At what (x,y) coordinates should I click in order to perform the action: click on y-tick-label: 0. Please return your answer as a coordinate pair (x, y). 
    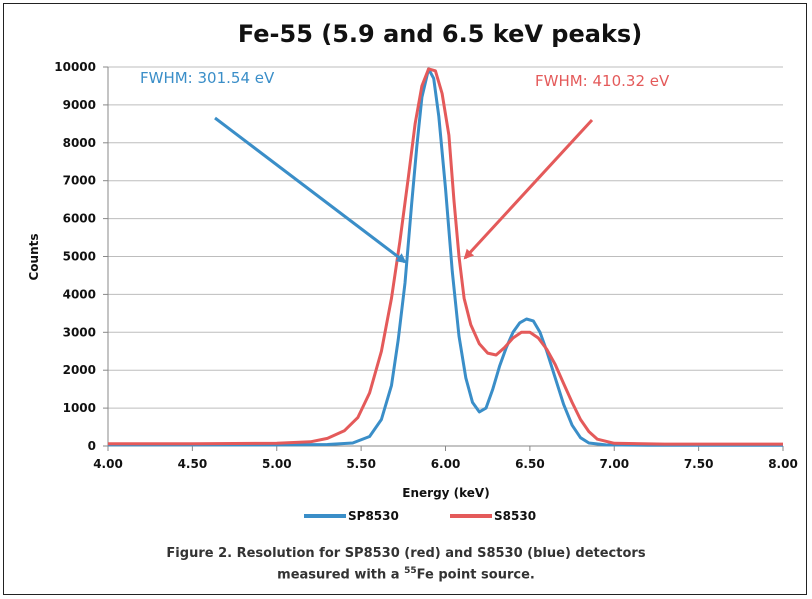
    Looking at the image, I should click on (92, 446).